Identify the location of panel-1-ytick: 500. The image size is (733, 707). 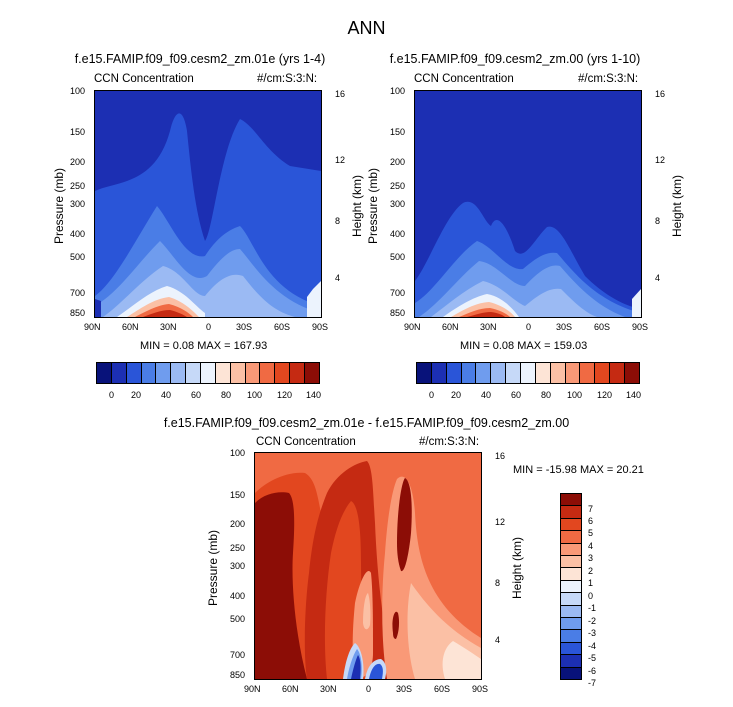
(78, 257).